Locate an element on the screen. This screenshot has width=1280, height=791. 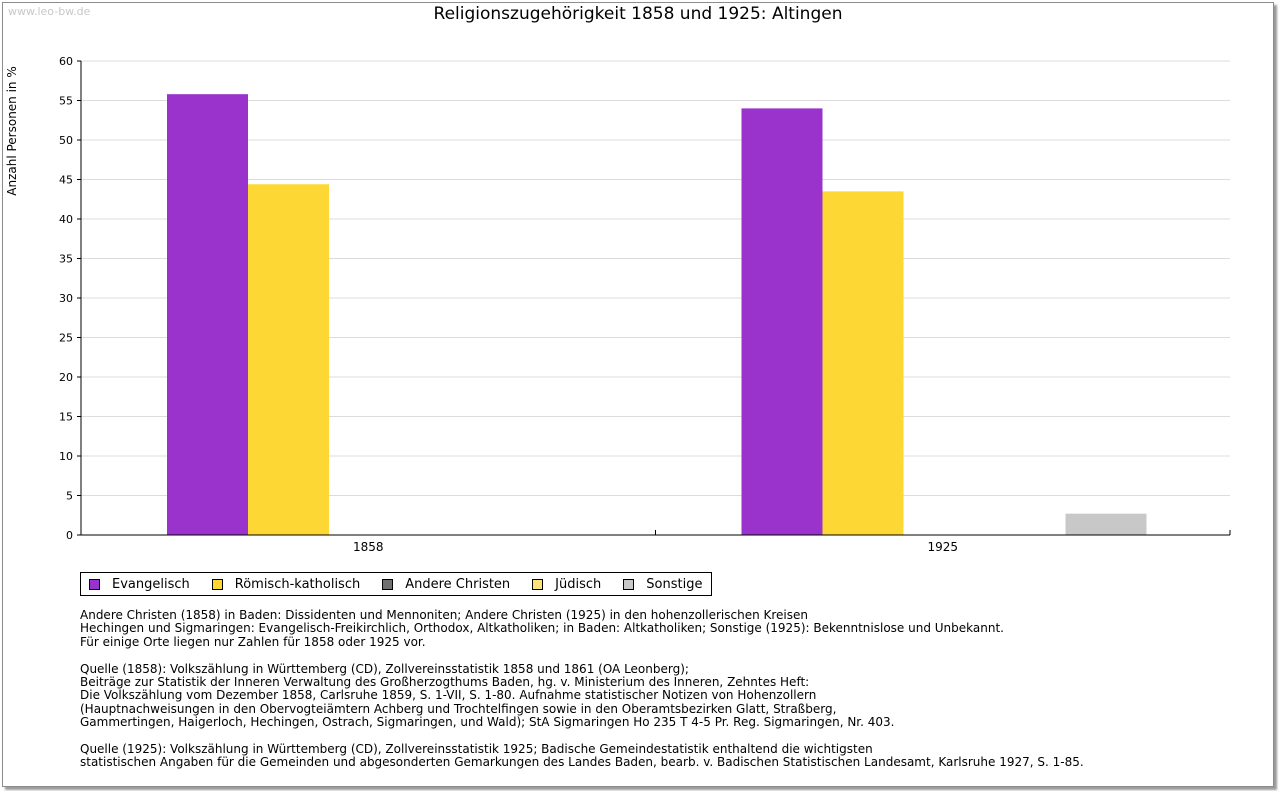
legend-item: Andere Christen is located at coordinates (446, 584).